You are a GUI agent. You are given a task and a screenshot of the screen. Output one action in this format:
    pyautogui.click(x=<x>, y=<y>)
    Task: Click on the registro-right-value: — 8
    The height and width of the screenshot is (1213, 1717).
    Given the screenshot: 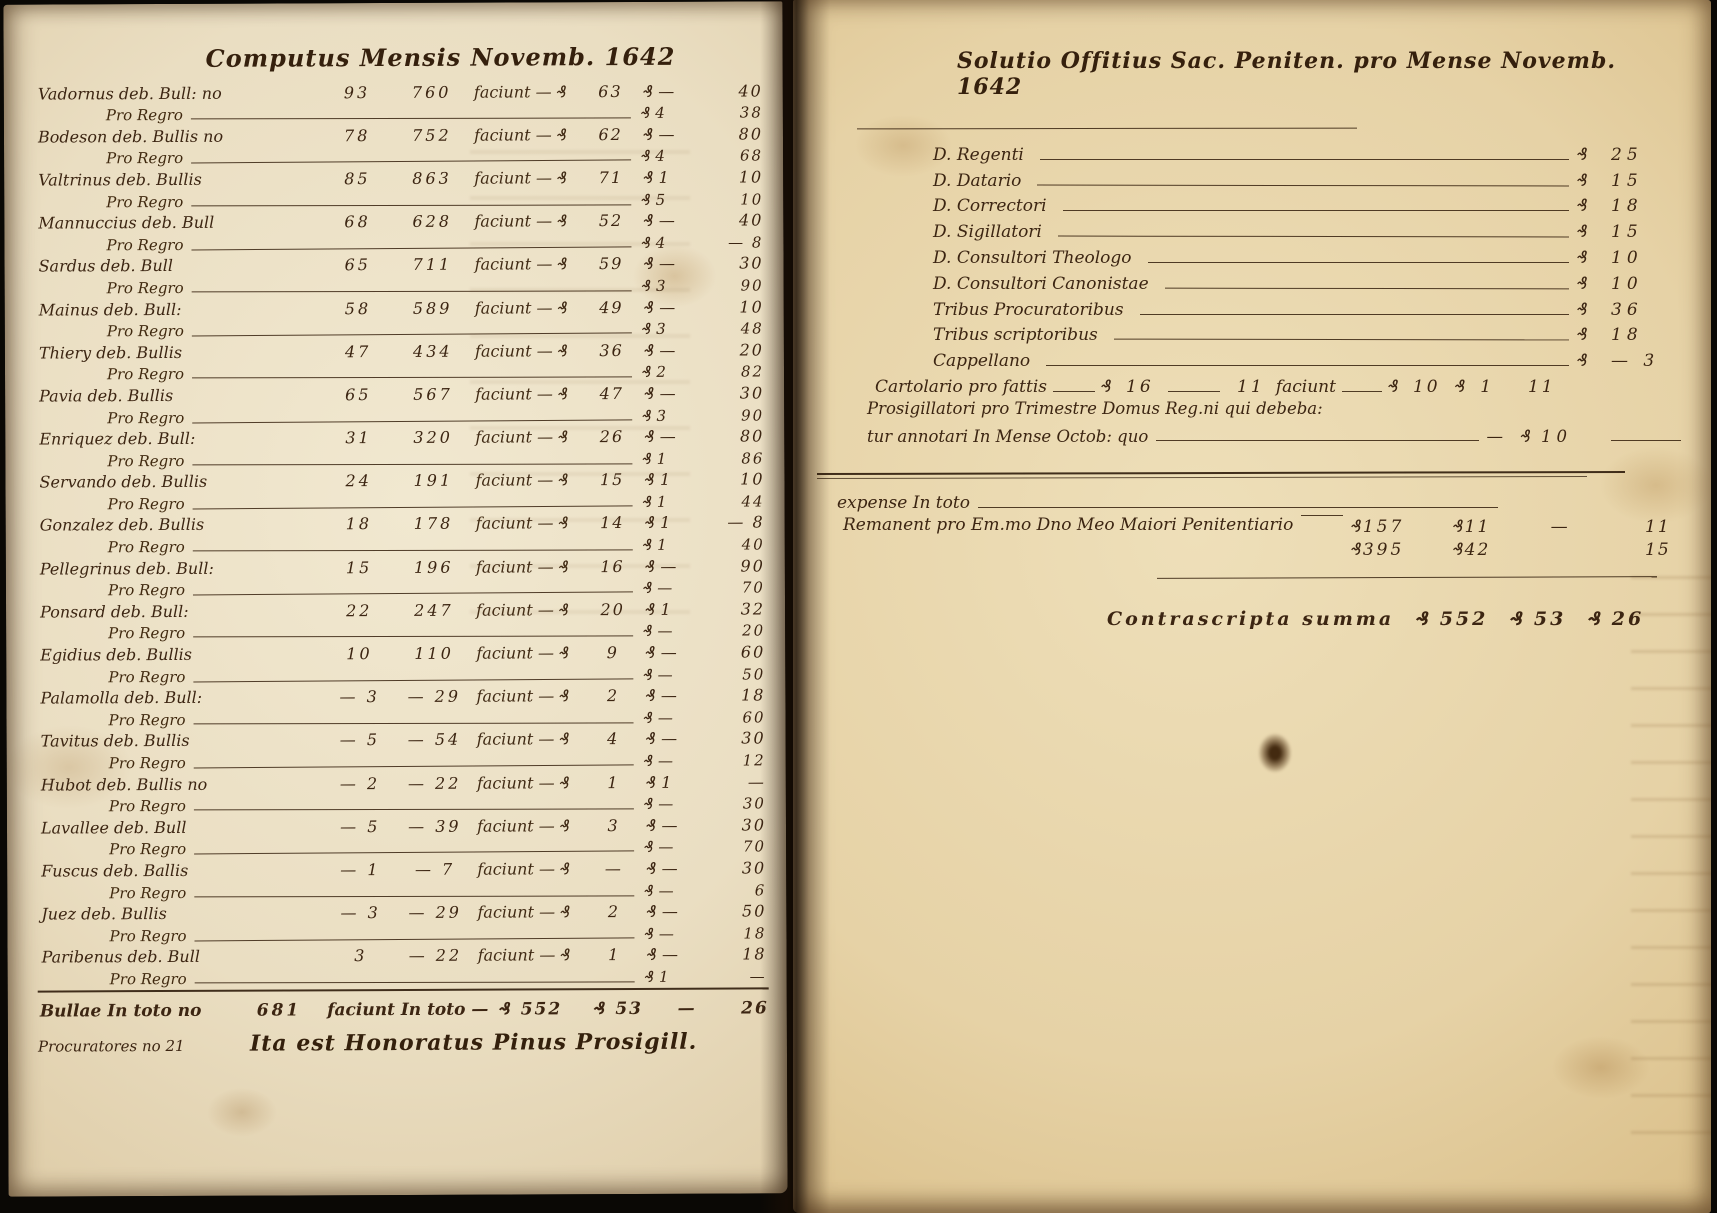 What is the action you would take?
    pyautogui.click(x=746, y=242)
    